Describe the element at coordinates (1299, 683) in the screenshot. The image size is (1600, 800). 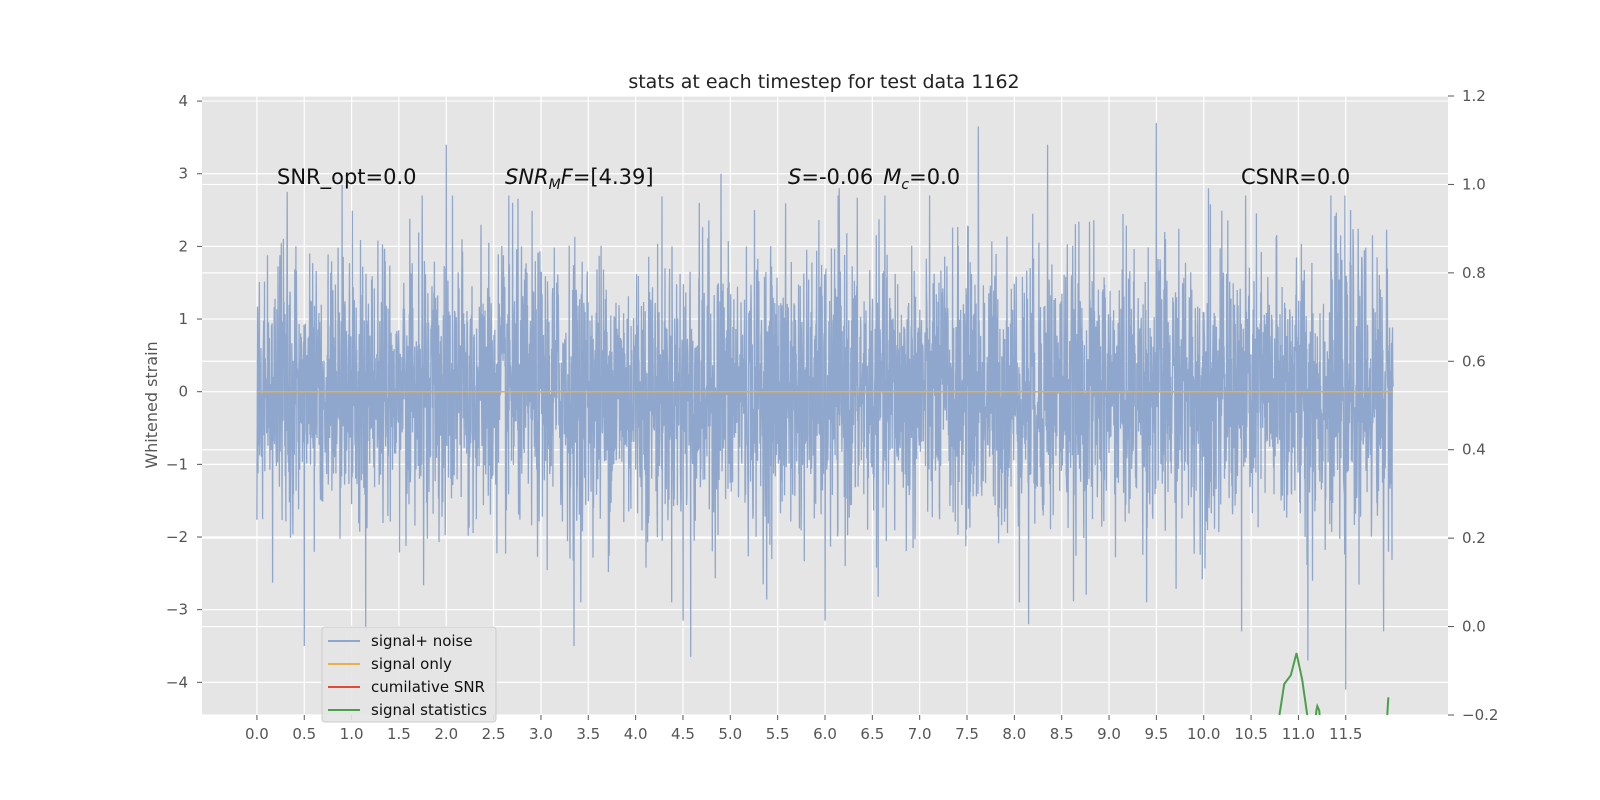
I see `series-signal-statistics` at that location.